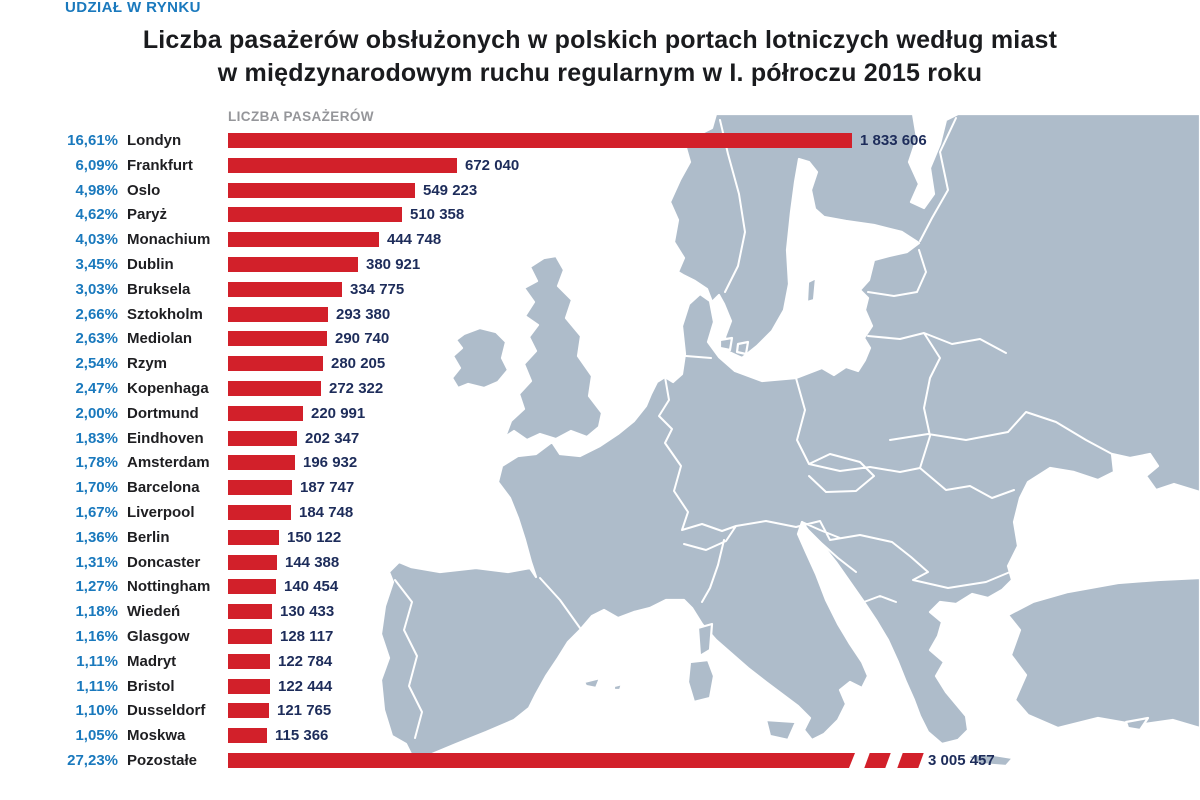 This screenshot has height=800, width=1200. Describe the element at coordinates (92, 760) in the screenshot. I see `market-share-label: 27,23%` at that location.